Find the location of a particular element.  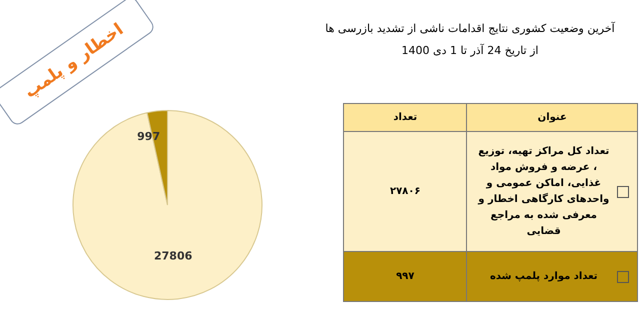

text: ۲۷۸۰۶ is located at coordinates (405, 192).